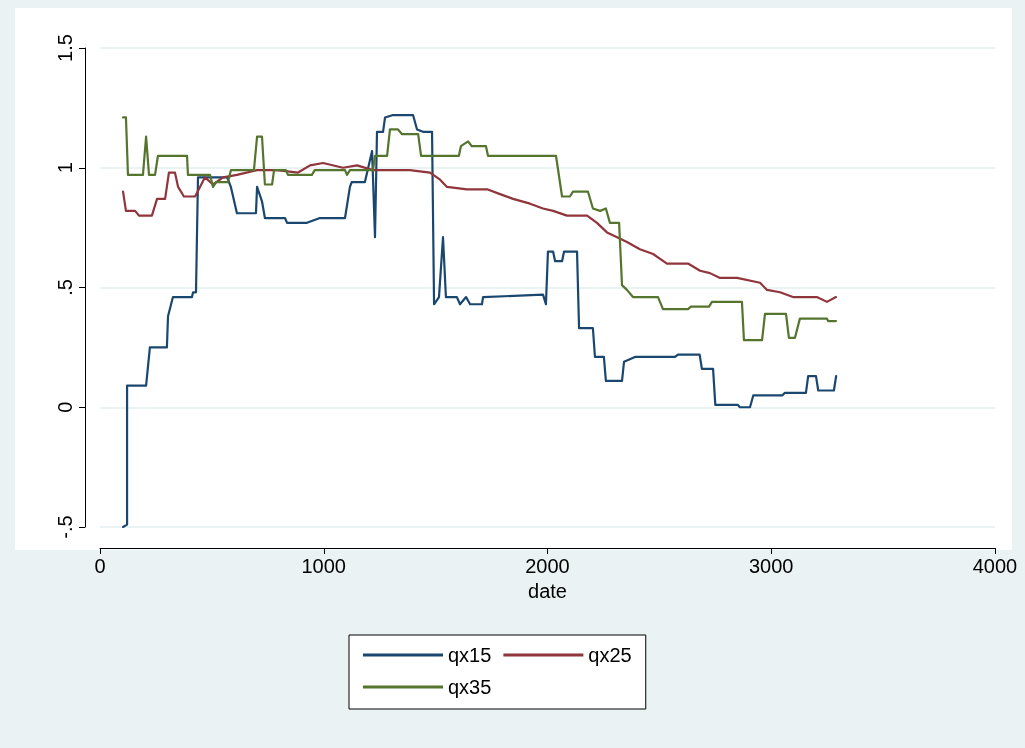 This screenshot has width=1025, height=748. I want to click on legend-label: qx15, so click(470, 655).